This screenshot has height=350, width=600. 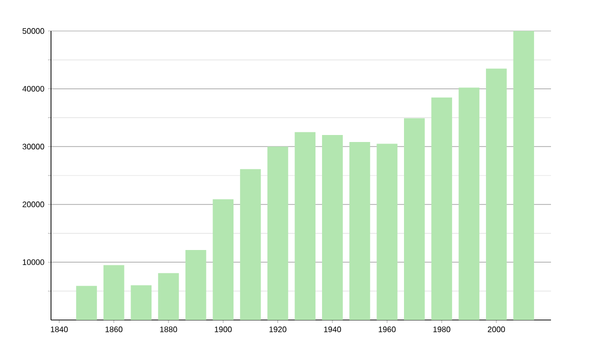 I want to click on x-tick-label: 1980, so click(x=441, y=329).